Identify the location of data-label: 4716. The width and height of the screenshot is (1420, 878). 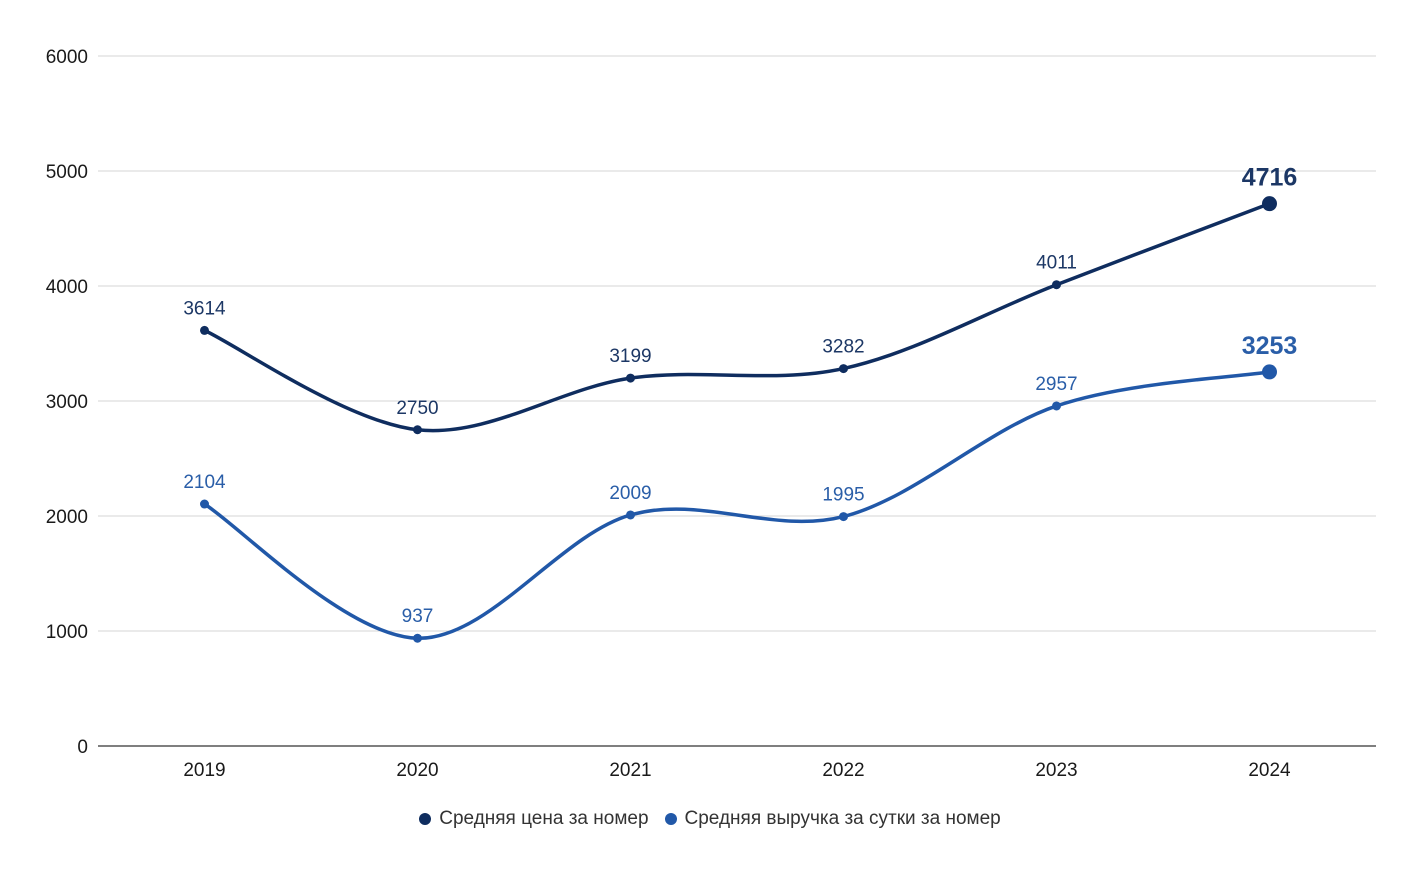
(1270, 178).